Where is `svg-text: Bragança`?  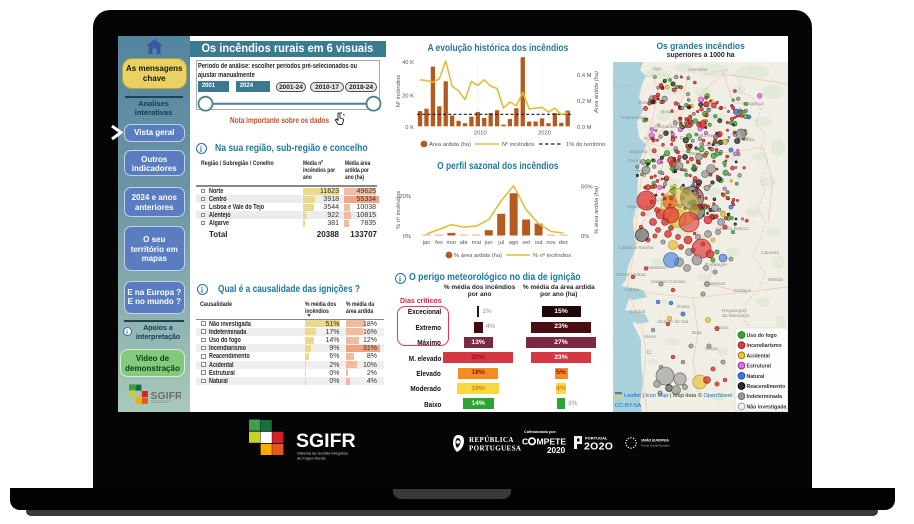 svg-text: Bragança is located at coordinates (753, 104).